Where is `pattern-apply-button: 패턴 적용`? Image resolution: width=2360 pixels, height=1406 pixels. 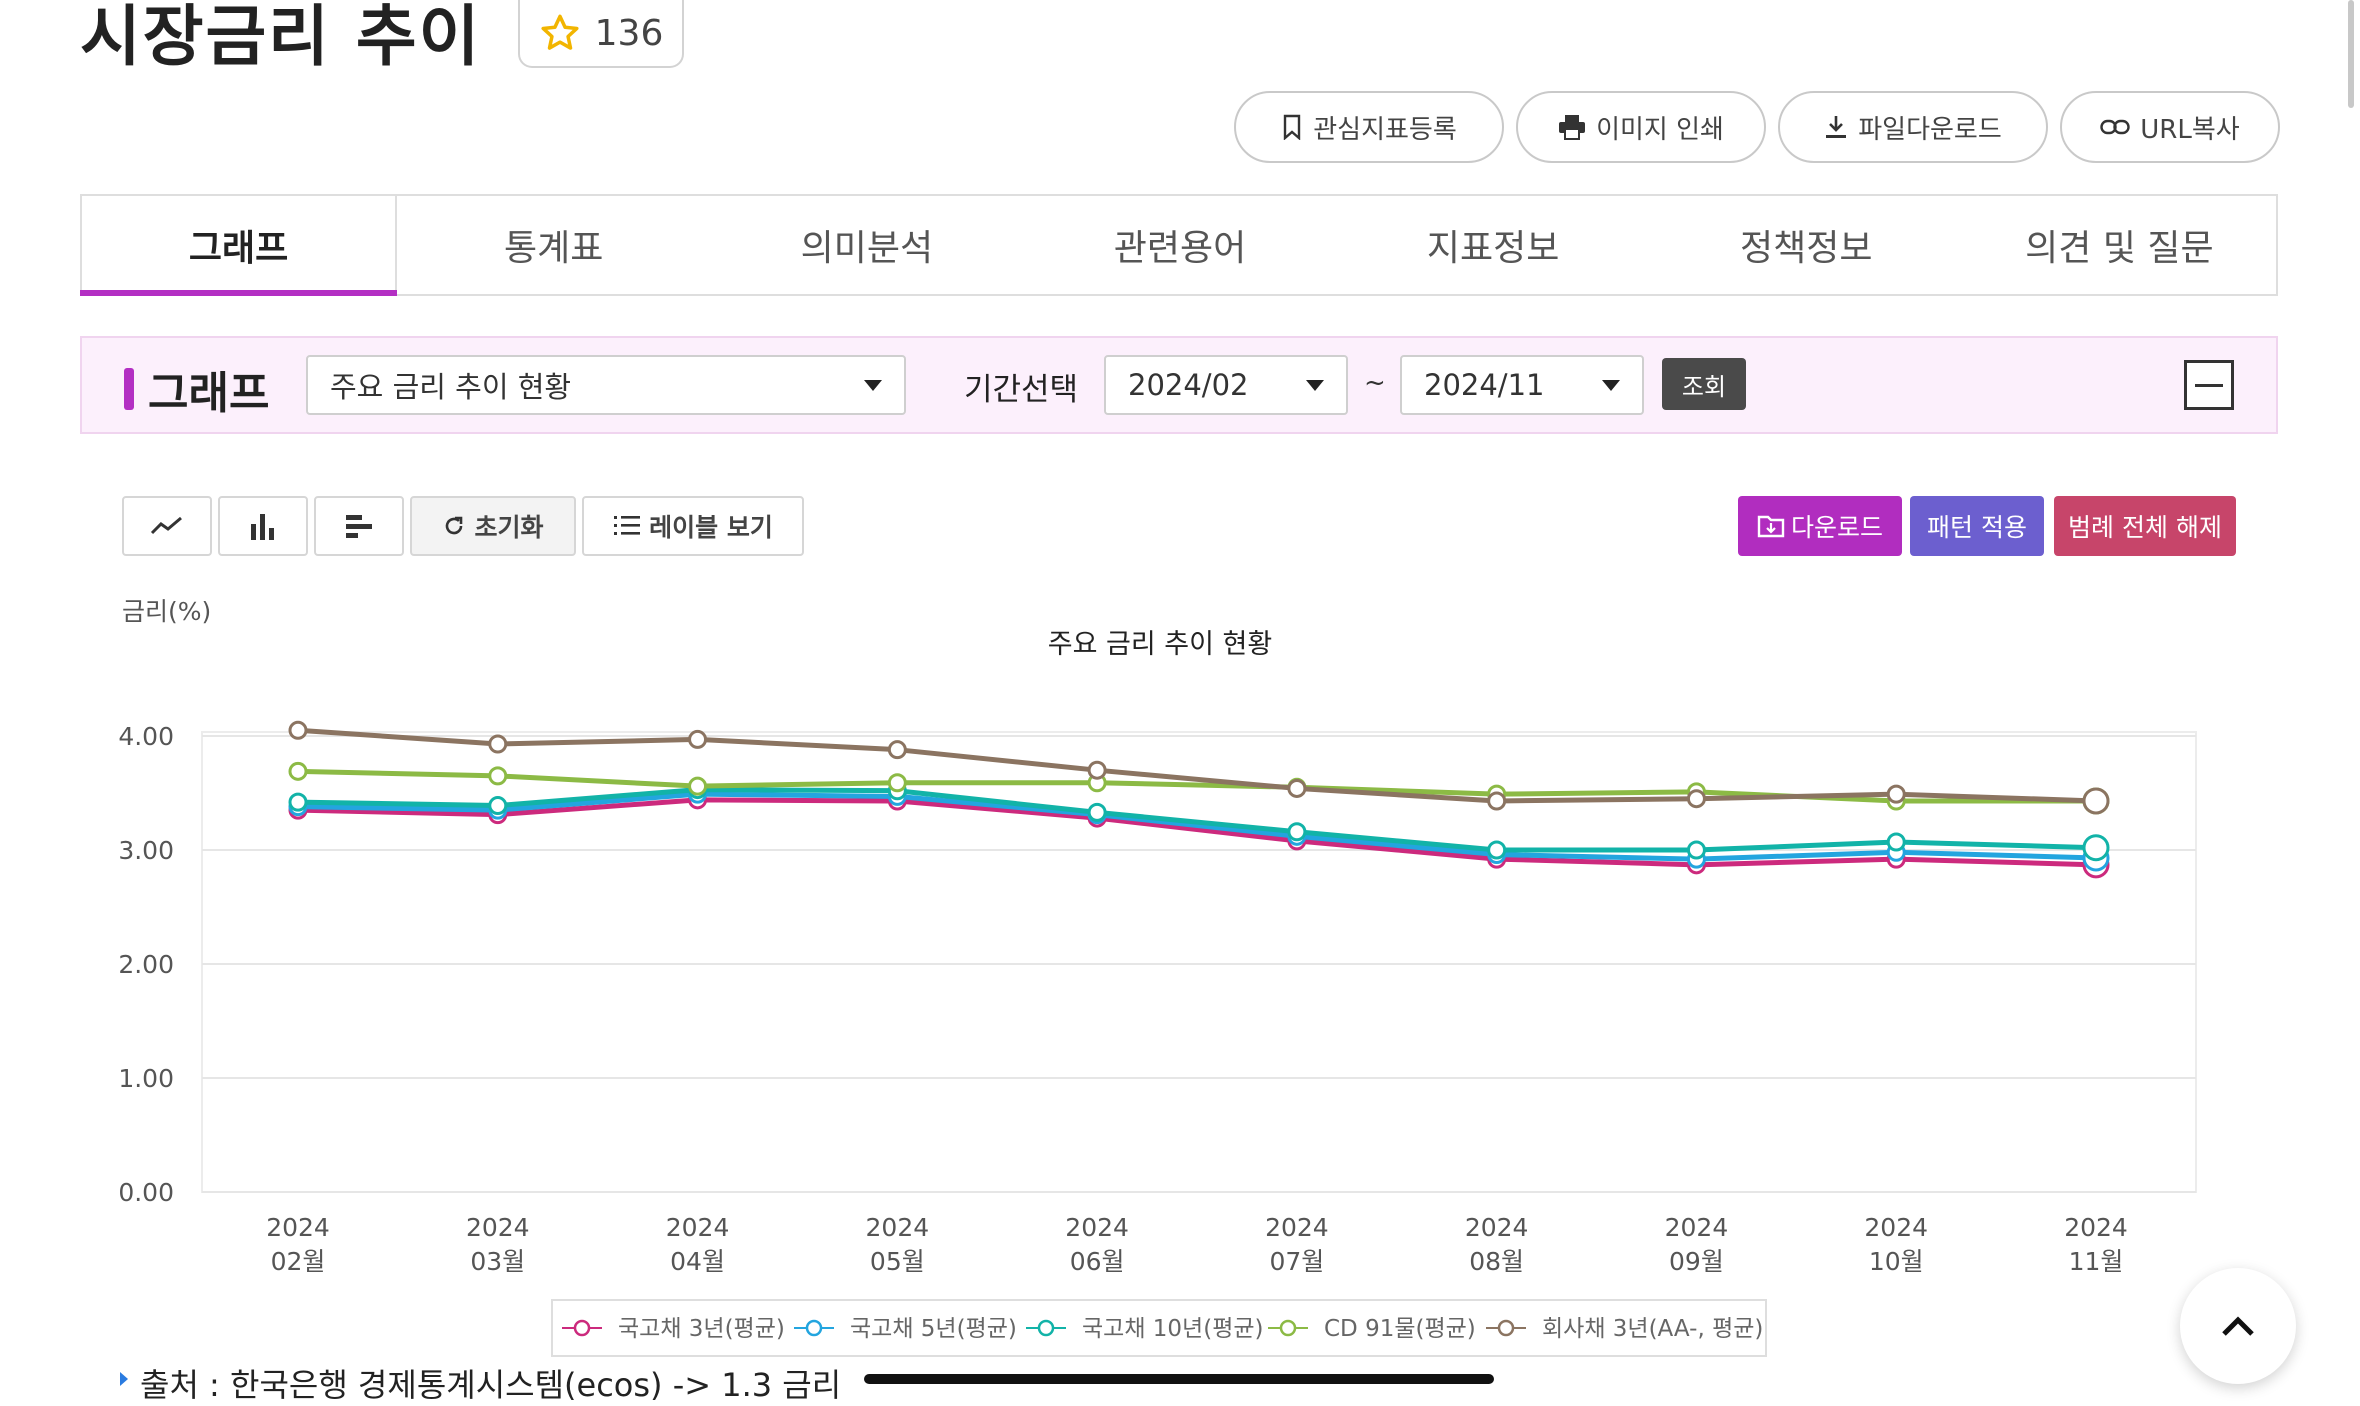
pattern-apply-button: 패턴 적용 is located at coordinates (1977, 526).